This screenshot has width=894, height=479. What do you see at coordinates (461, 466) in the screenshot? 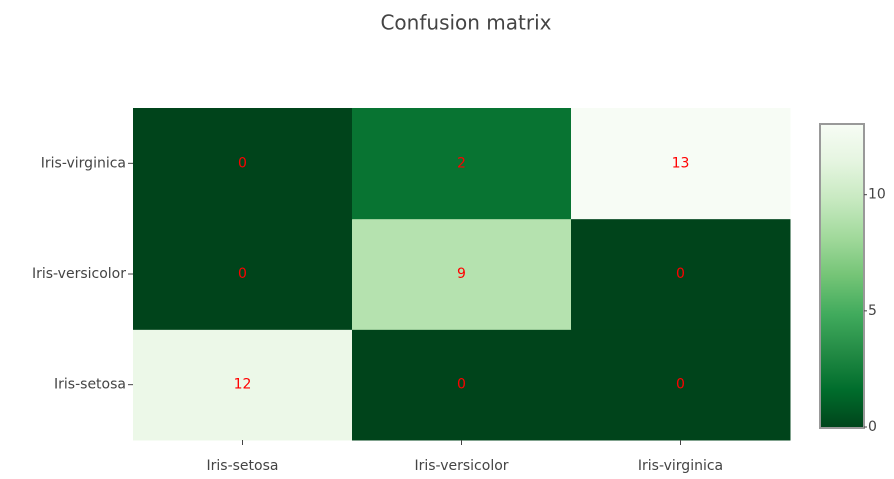
I see `x-tick-label: Iris-versicolor` at bounding box center [461, 466].